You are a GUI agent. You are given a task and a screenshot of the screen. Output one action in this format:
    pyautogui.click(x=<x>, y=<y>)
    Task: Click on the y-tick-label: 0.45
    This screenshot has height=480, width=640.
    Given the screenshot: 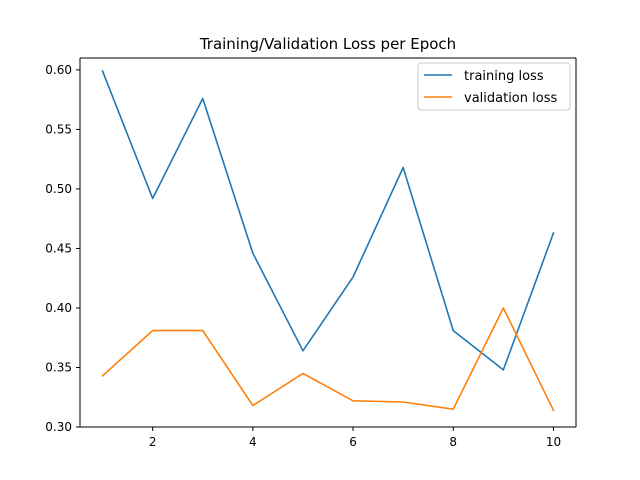 What is the action you would take?
    pyautogui.click(x=58, y=248)
    